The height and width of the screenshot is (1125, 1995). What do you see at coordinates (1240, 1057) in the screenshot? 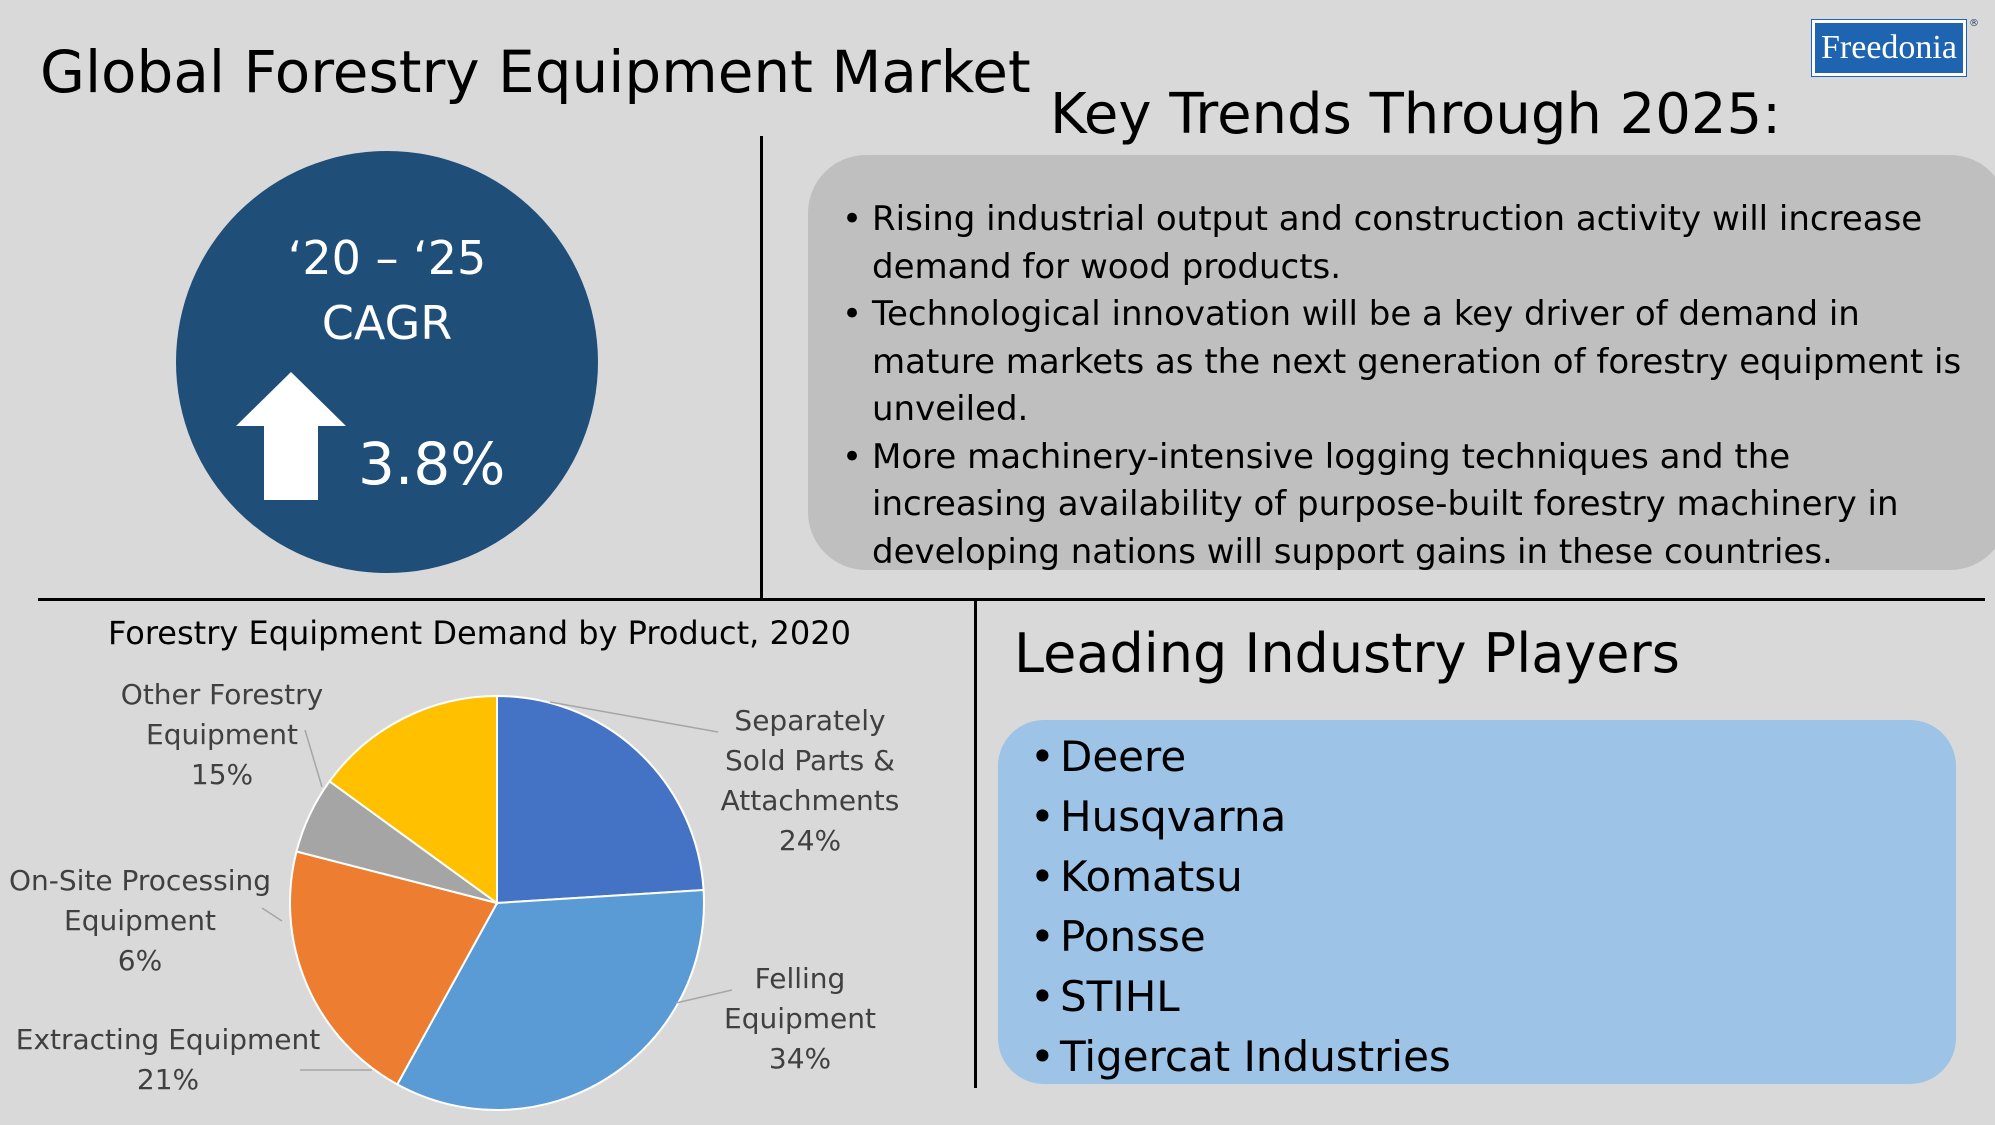
I see `player-item: Tigercat Industries` at bounding box center [1240, 1057].